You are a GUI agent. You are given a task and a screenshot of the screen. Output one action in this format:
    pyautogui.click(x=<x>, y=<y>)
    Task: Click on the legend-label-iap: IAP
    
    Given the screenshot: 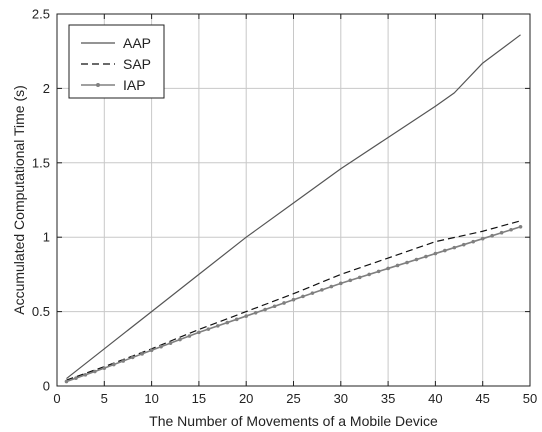 What is the action you would take?
    pyautogui.click(x=134, y=85)
    